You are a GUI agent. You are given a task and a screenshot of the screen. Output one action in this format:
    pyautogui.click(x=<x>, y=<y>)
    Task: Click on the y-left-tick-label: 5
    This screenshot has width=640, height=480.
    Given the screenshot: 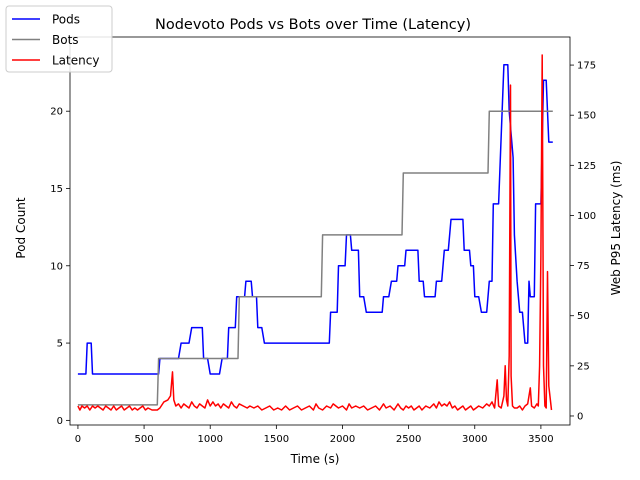 What is the action you would take?
    pyautogui.click(x=60, y=344)
    